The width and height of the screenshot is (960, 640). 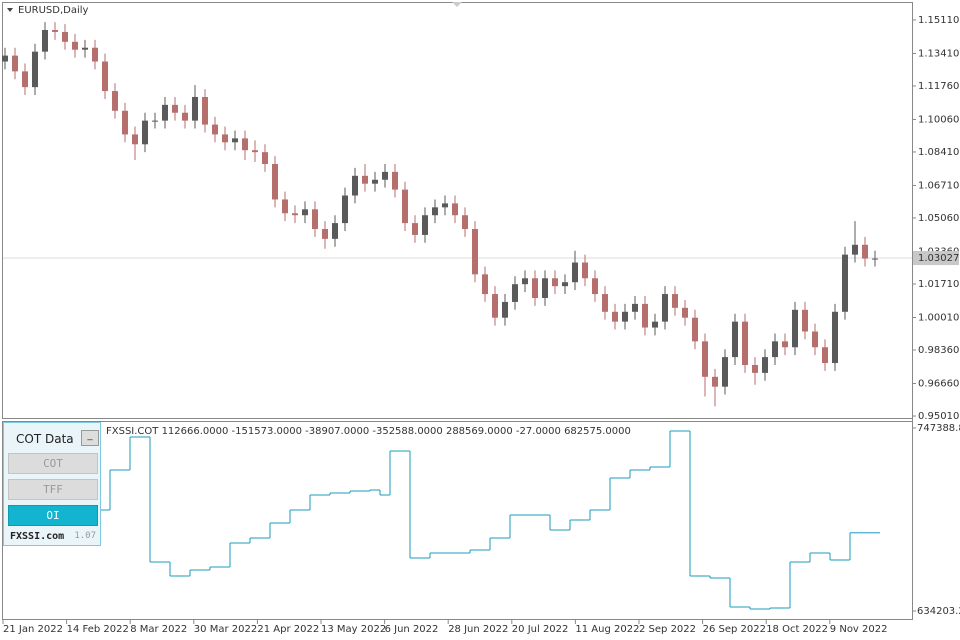 What do you see at coordinates (797, 629) in the screenshot?
I see `x-tick-label: 18 Oct 2022` at bounding box center [797, 629].